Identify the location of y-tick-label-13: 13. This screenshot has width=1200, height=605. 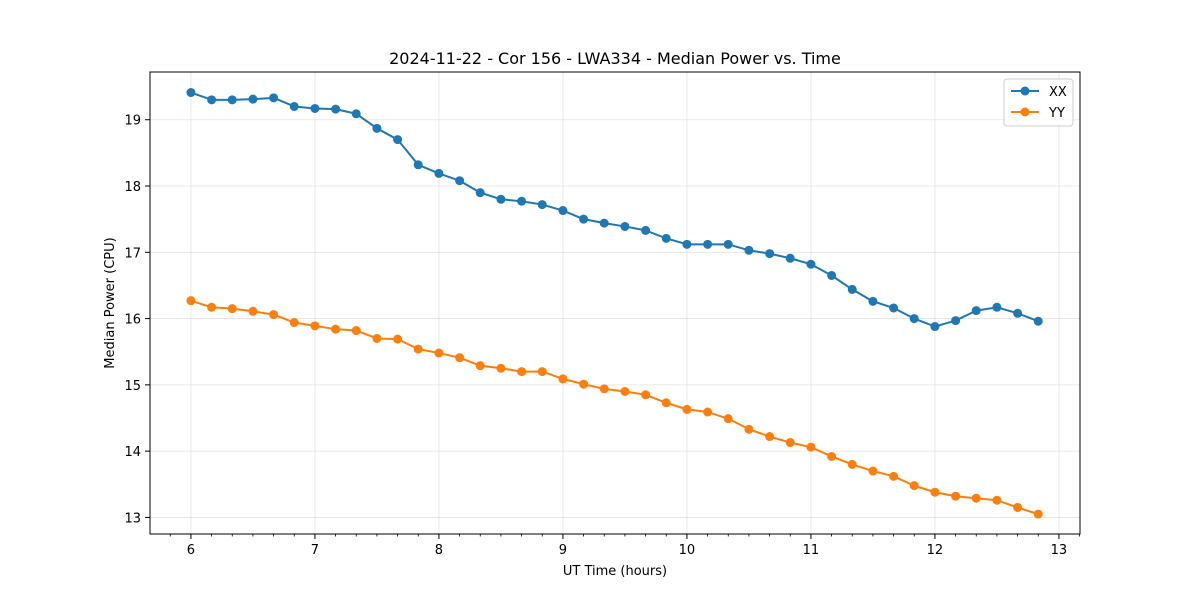
(132, 518).